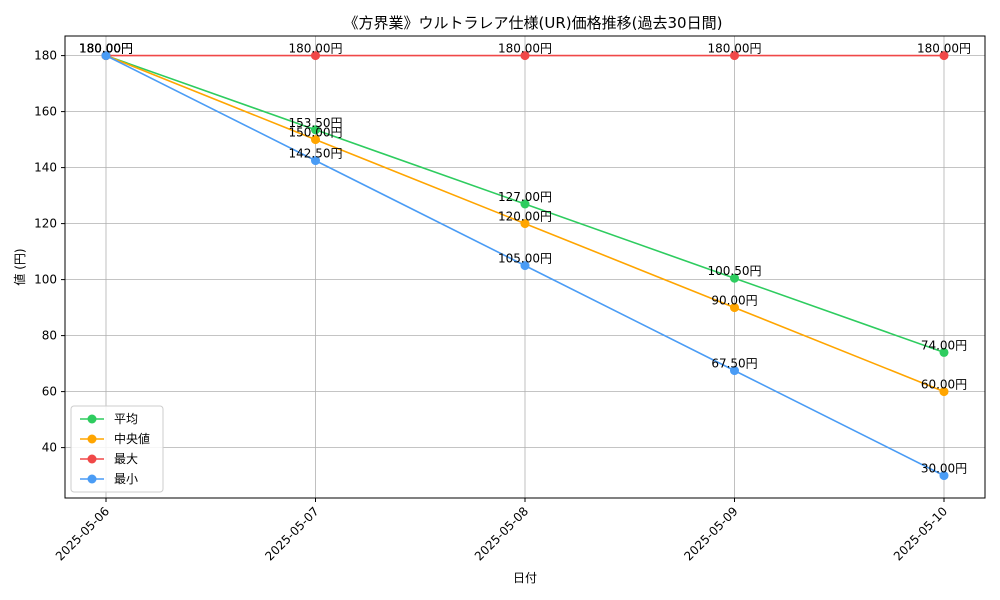  Describe the element at coordinates (45, 280) in the screenshot. I see `y-tick-label: 100` at that location.